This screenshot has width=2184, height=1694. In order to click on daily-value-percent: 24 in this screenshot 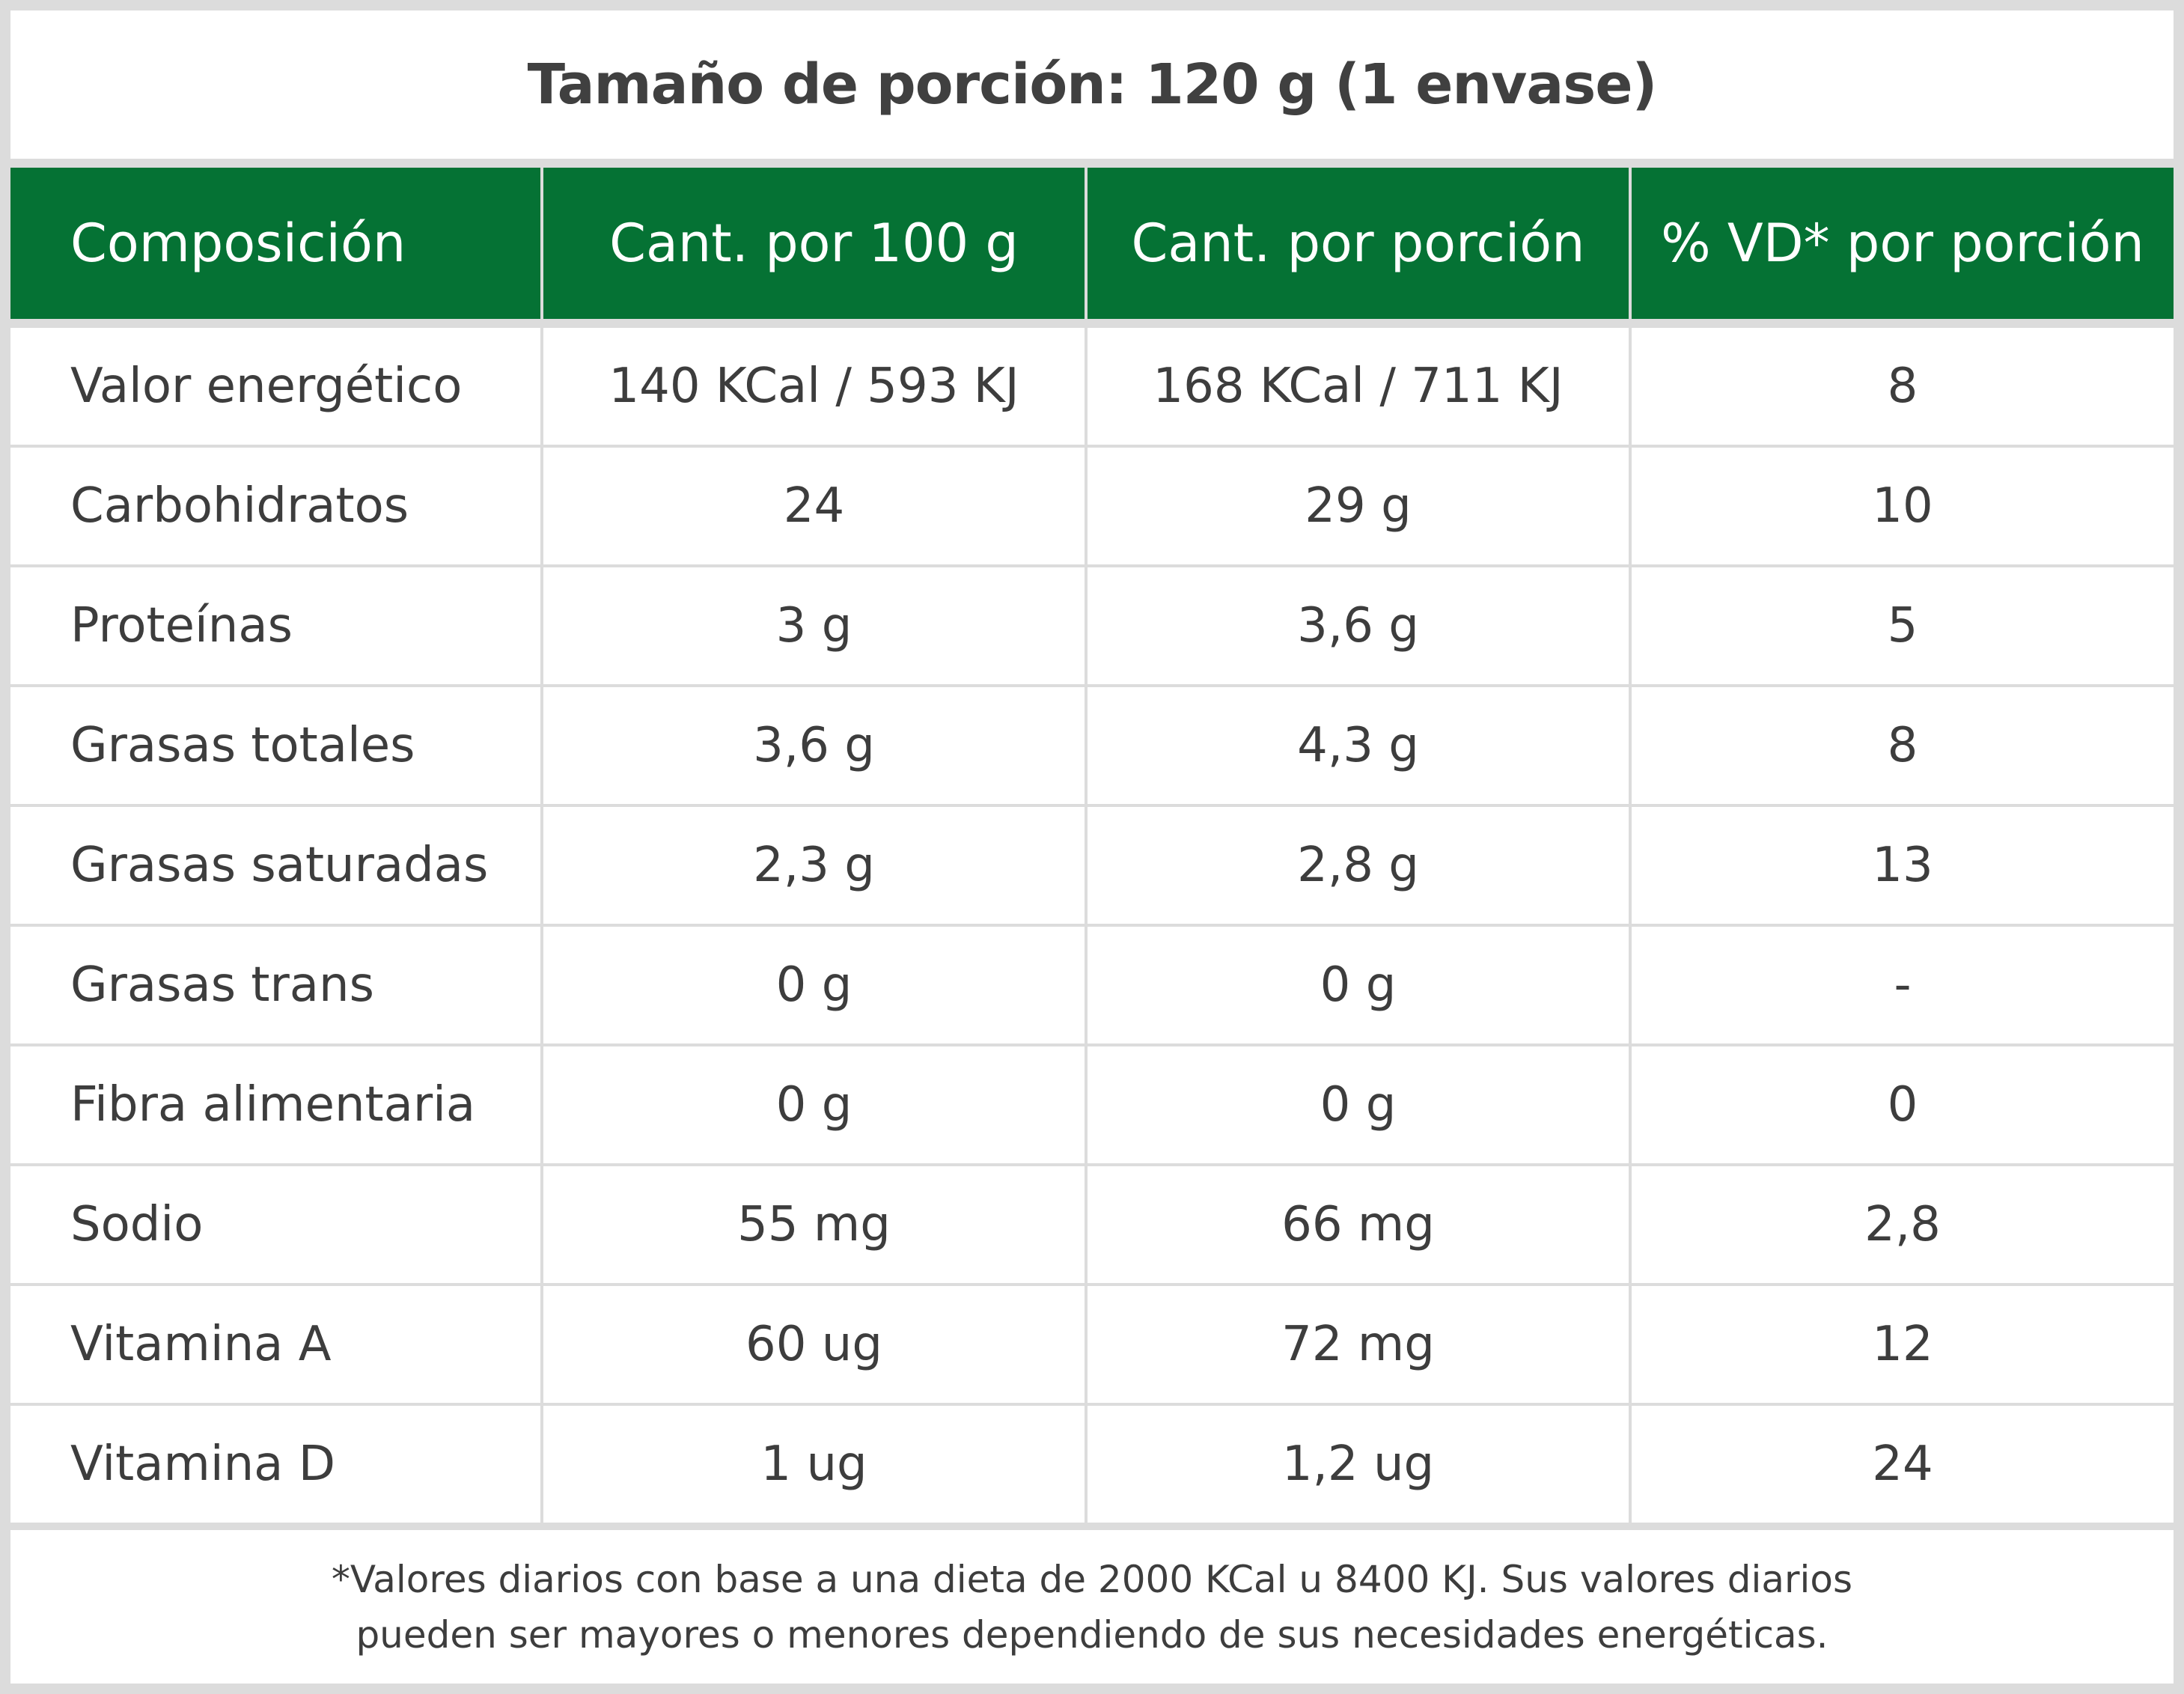, I will do `click(1903, 1464)`.